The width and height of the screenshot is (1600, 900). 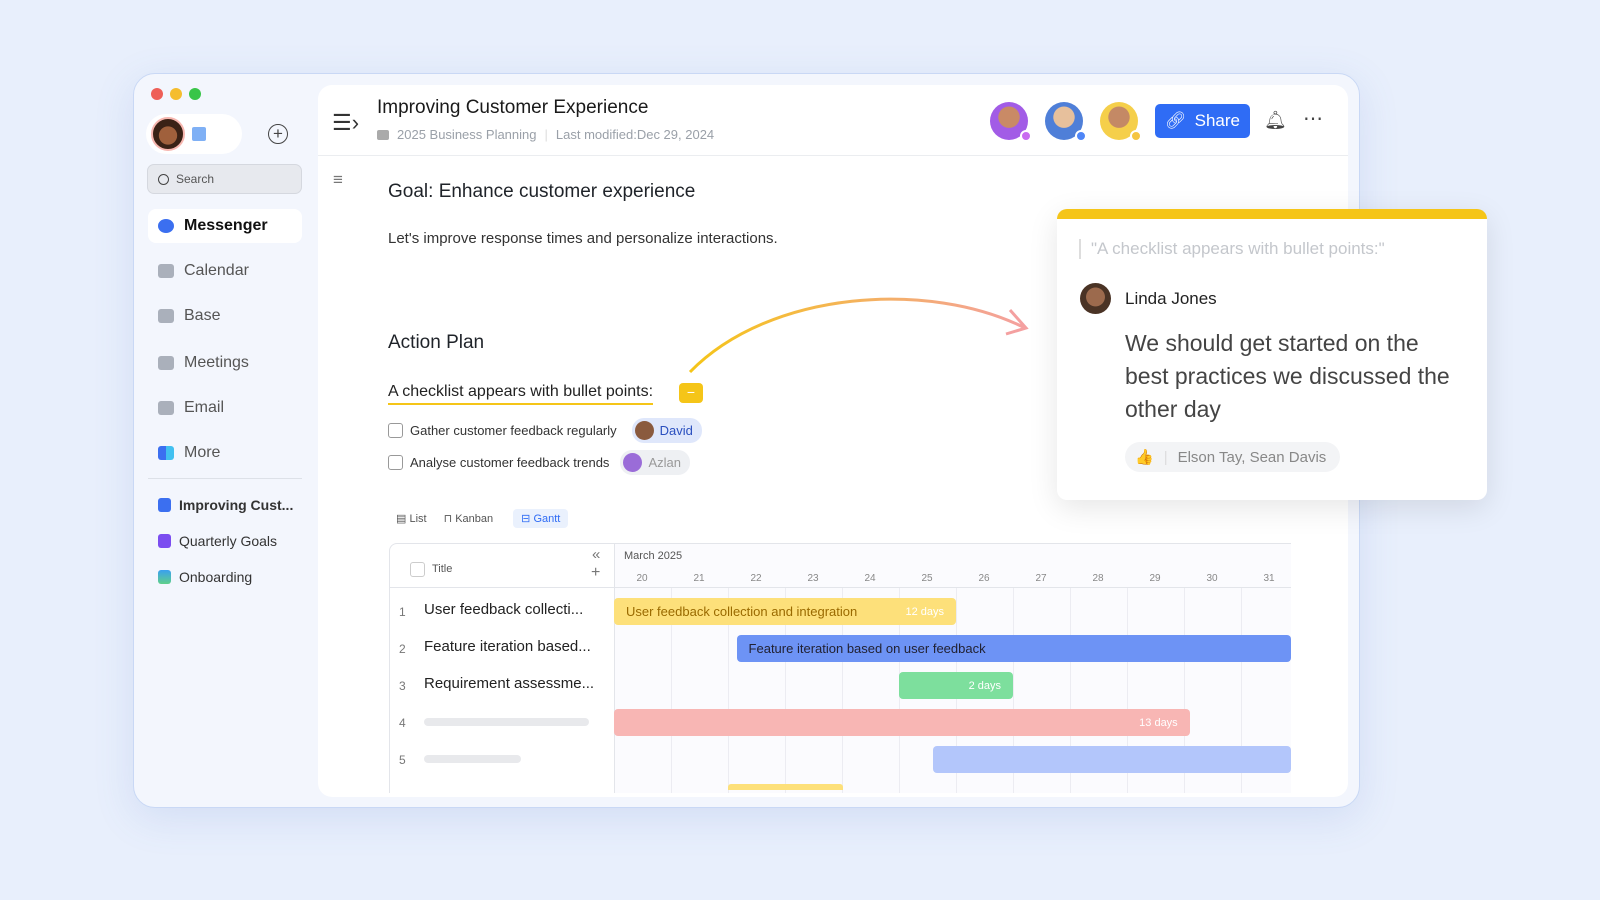 I want to click on checklist-label: Gather customer feedback regularly, so click(x=513, y=430).